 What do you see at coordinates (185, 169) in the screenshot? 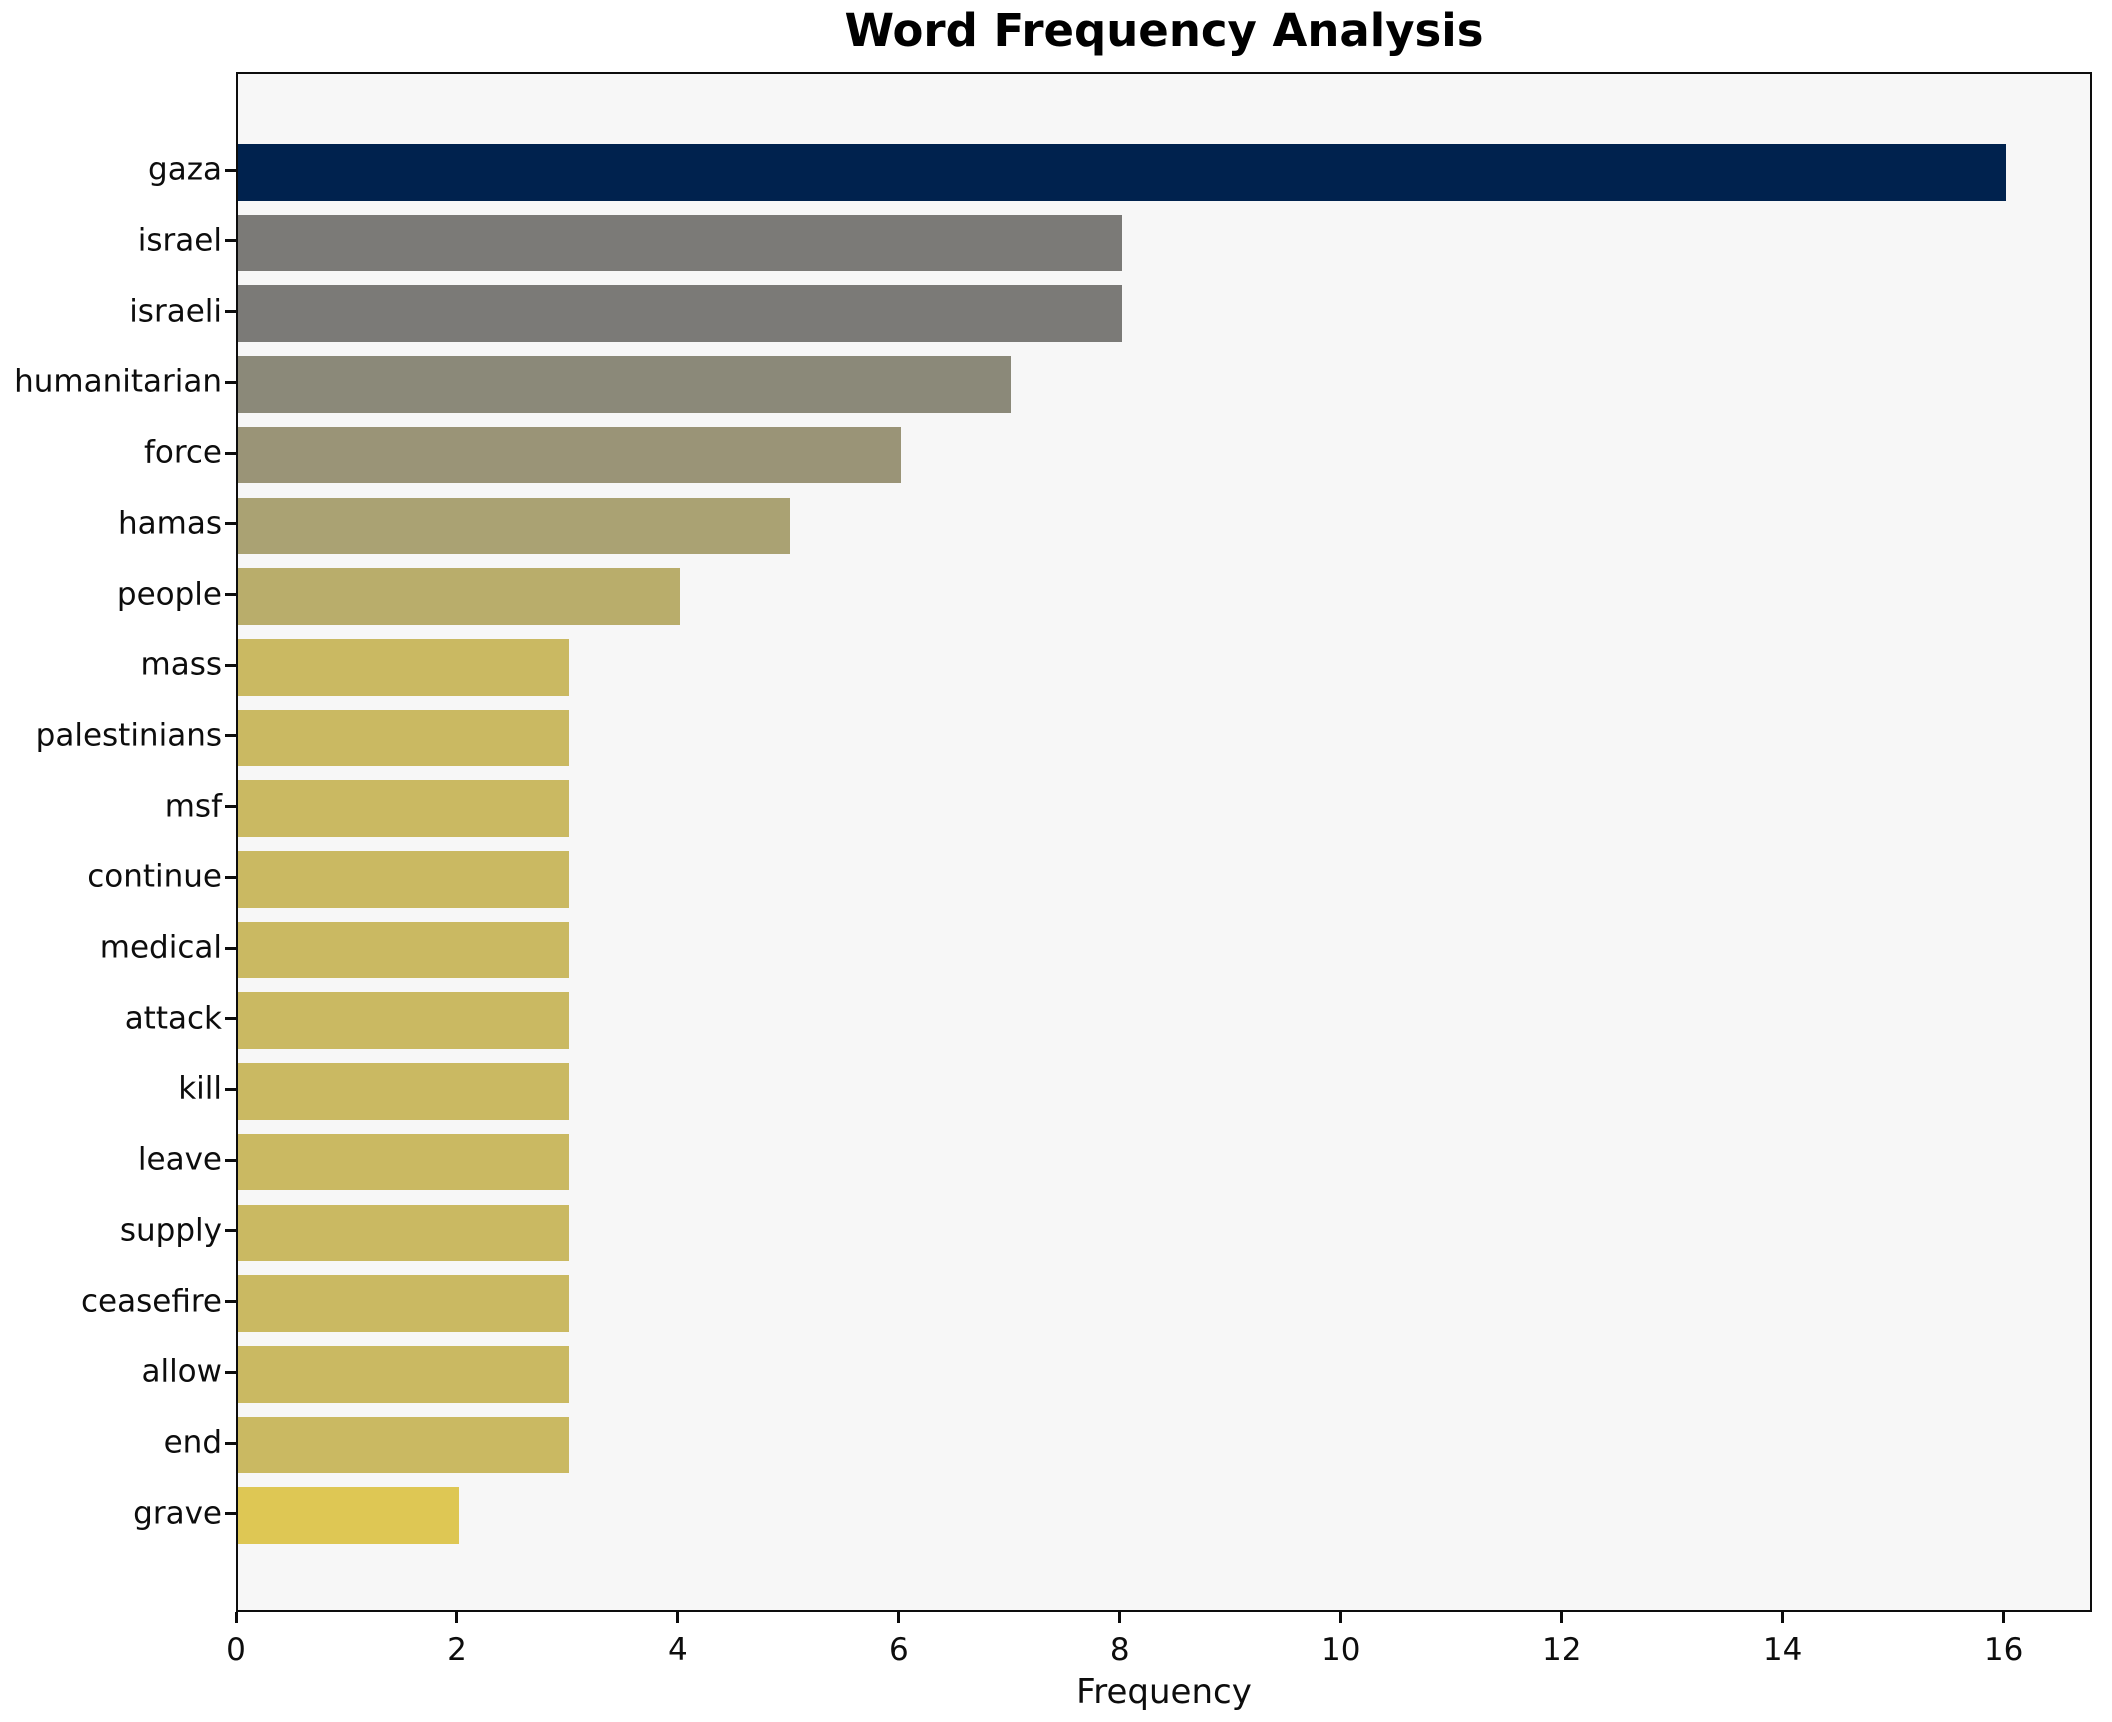
I see `y-tick-label: gaza` at bounding box center [185, 169].